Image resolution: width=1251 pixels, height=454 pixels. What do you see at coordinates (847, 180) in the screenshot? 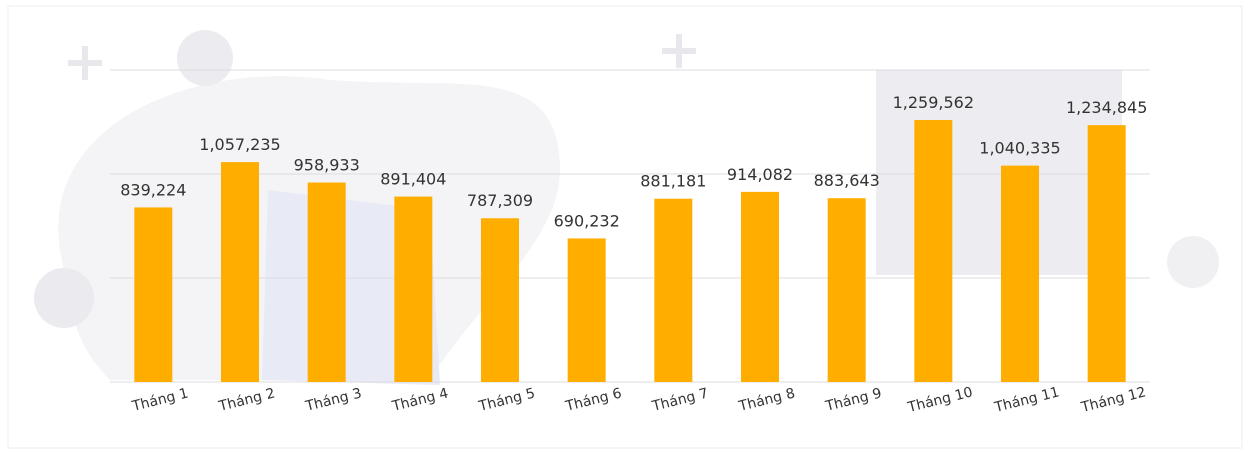
I see `value-label: 883,643` at bounding box center [847, 180].